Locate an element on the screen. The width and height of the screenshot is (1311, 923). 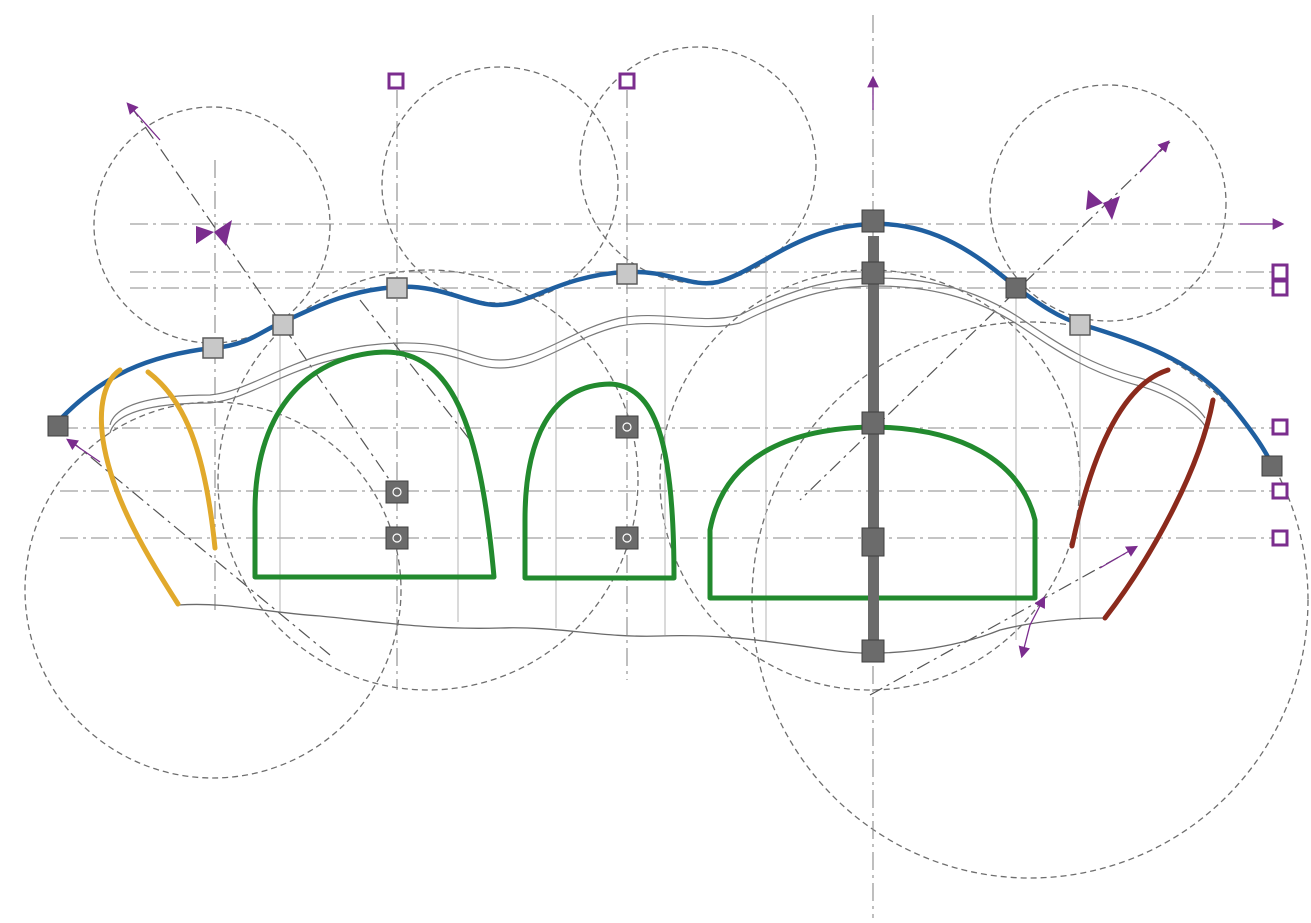
ground-line is located at coordinates (641, 628).